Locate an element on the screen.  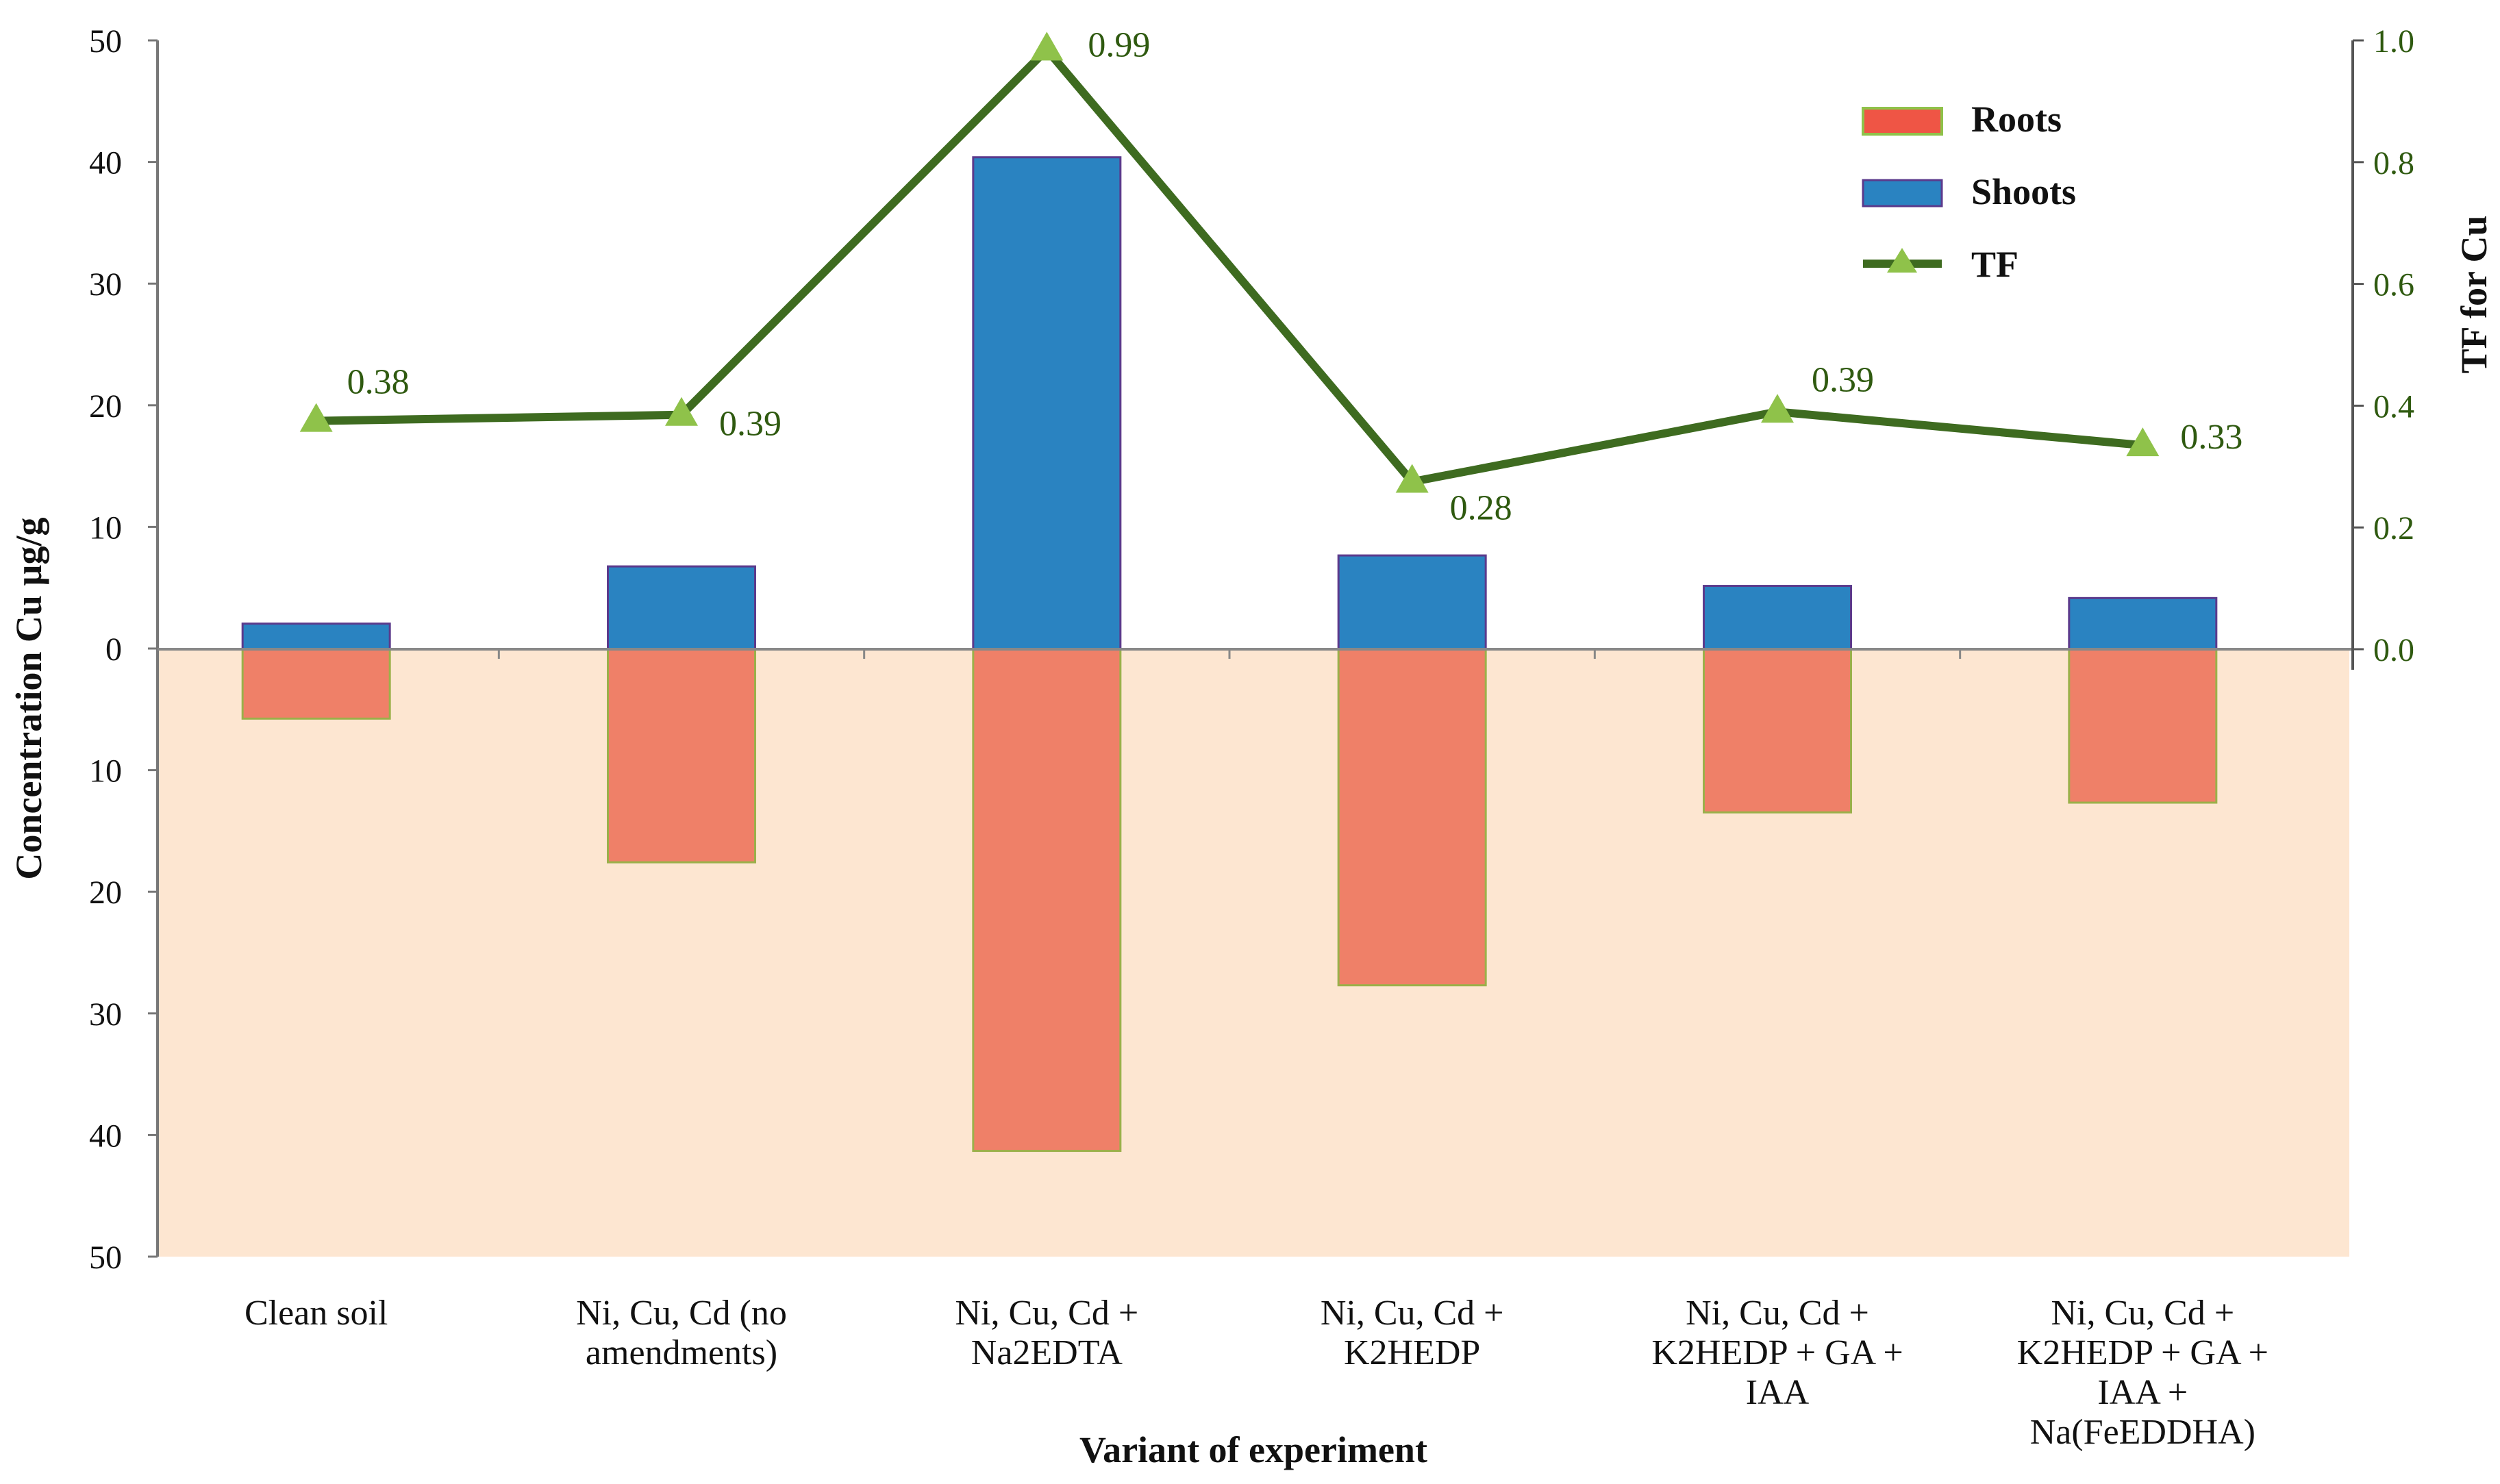
legend-roots-swatch is located at coordinates (1902, 121).